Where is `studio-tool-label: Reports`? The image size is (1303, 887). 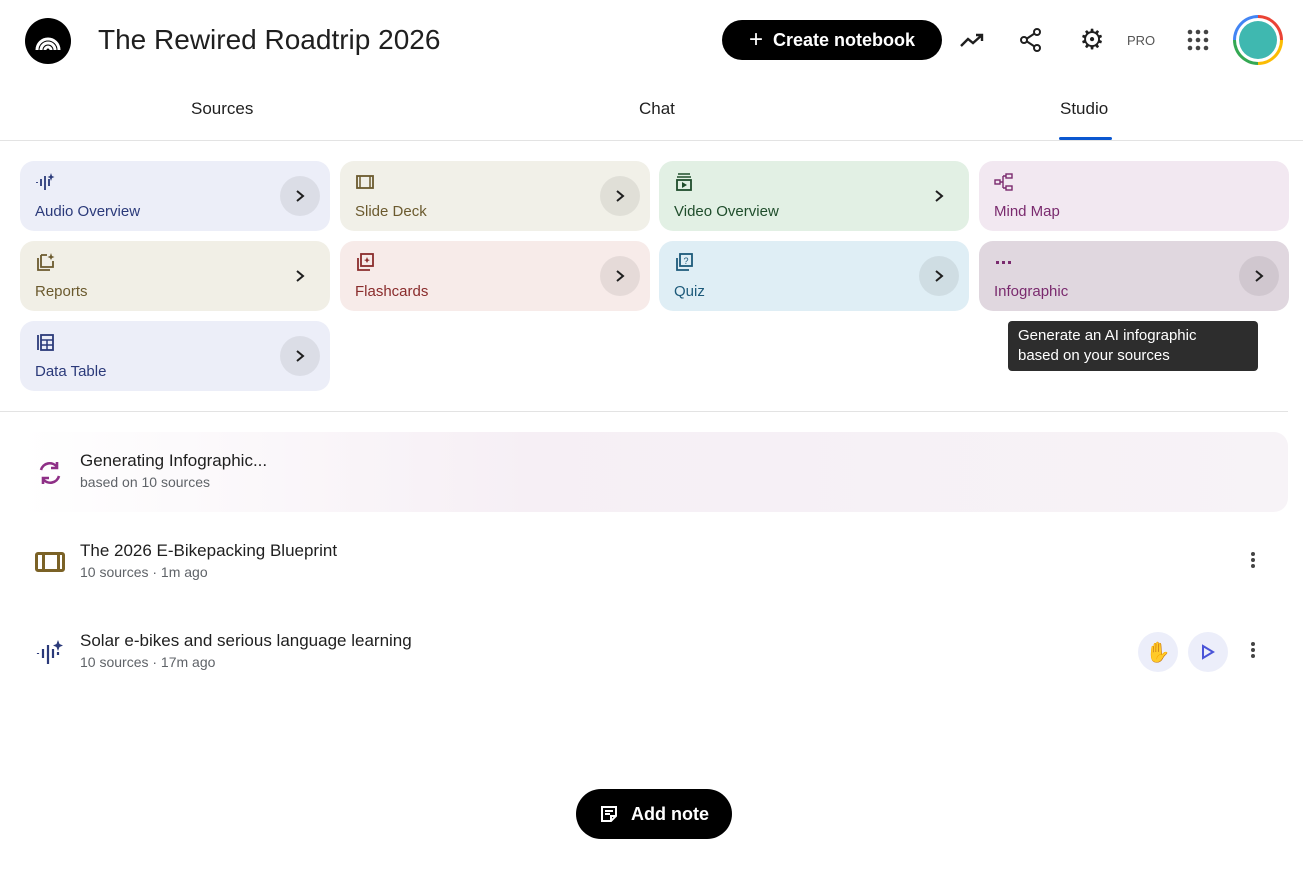 studio-tool-label: Reports is located at coordinates (61, 291).